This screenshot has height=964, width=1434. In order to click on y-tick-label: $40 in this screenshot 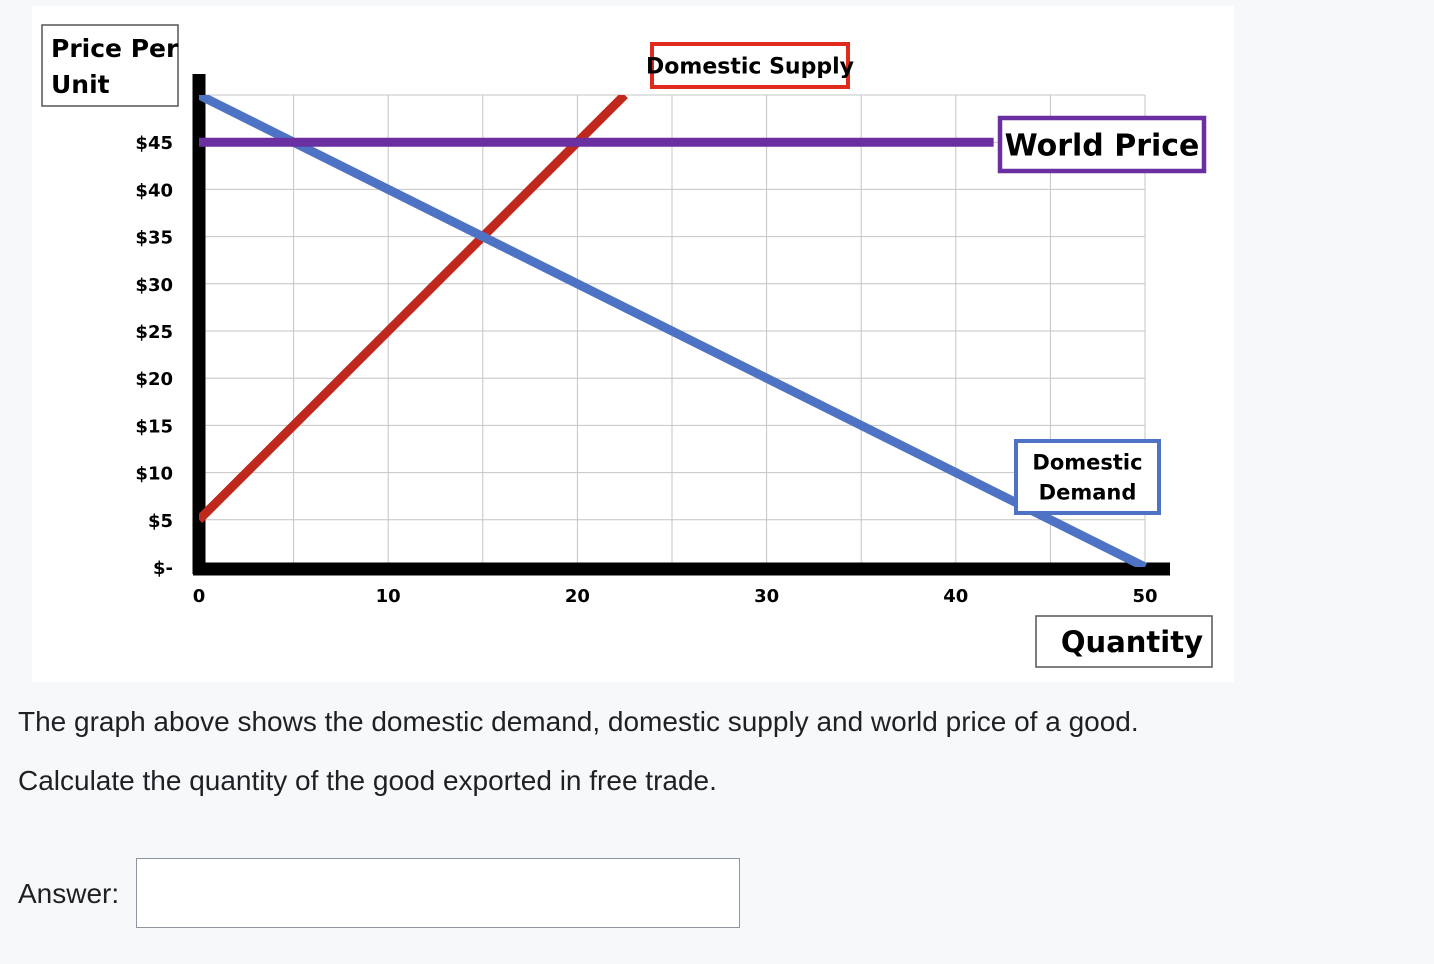, I will do `click(154, 190)`.